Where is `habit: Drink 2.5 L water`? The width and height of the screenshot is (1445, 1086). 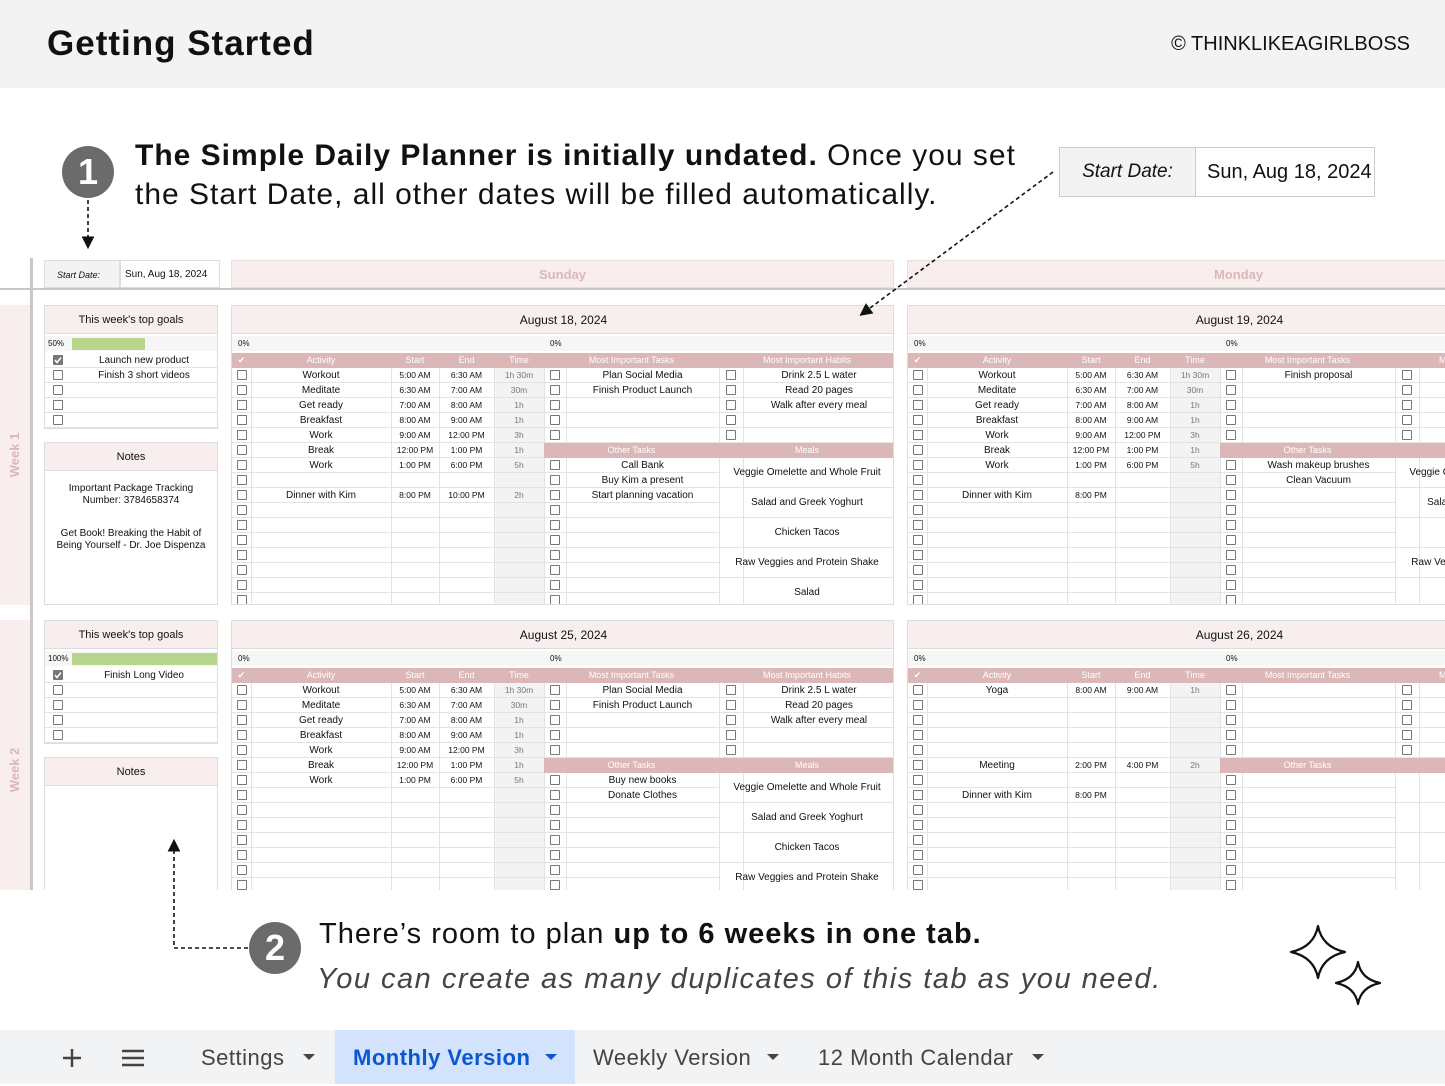 habit: Drink 2.5 L water is located at coordinates (1432, 375).